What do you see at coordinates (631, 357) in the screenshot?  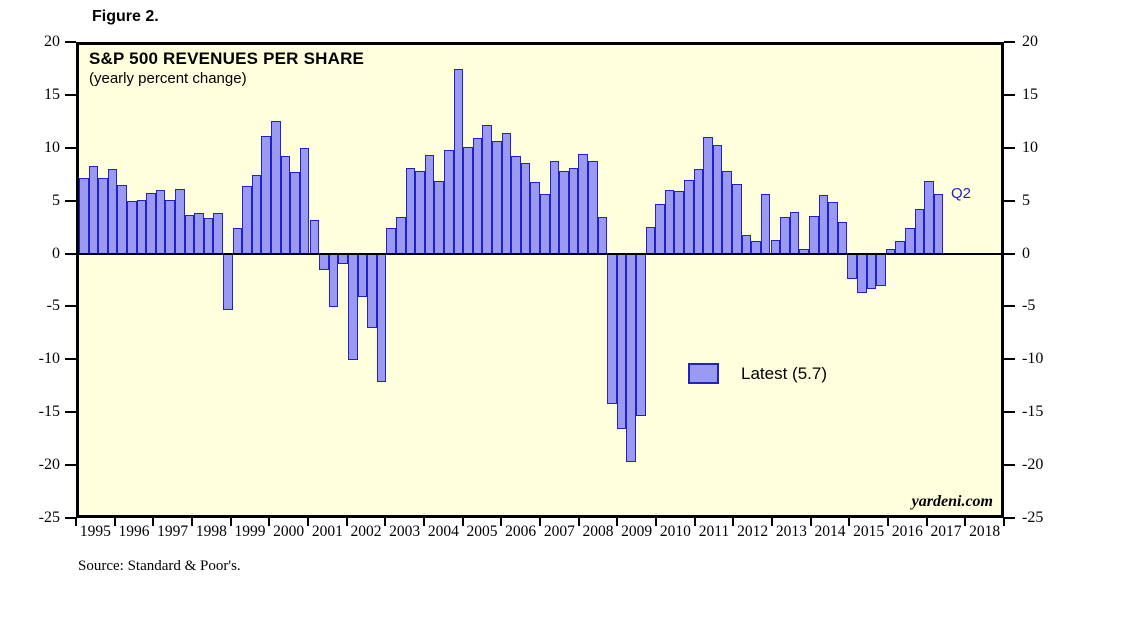 I see `bar-2009Q2` at bounding box center [631, 357].